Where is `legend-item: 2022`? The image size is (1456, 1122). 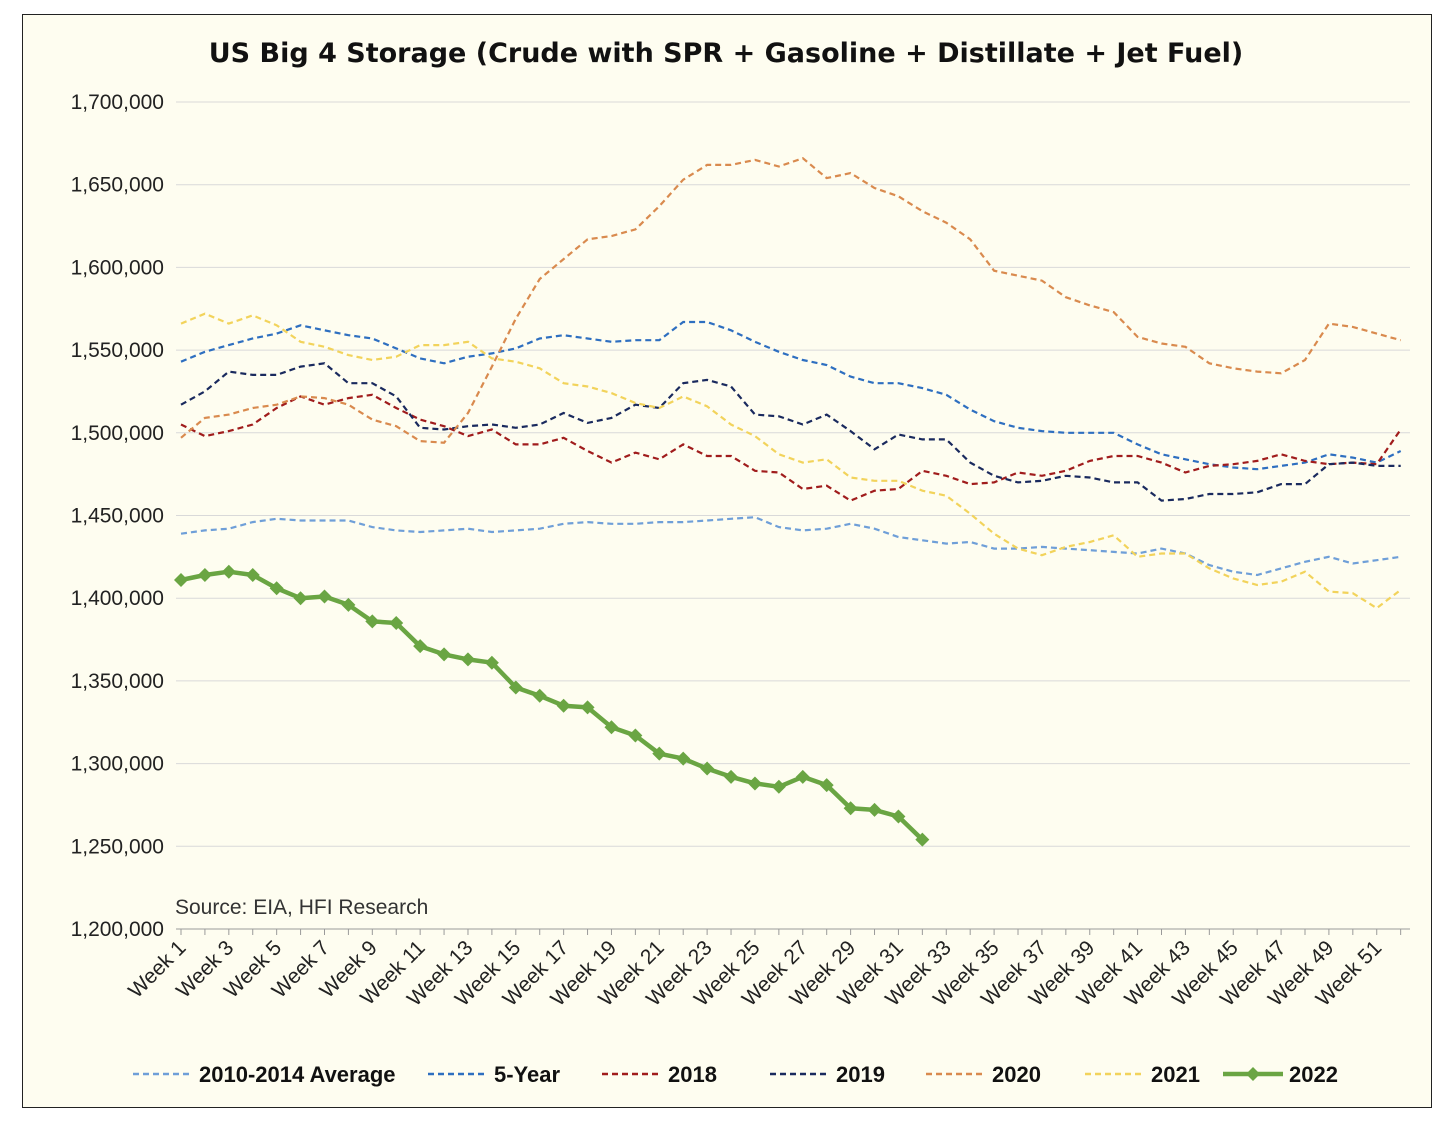
legend-item: 2022 is located at coordinates (1280, 1074).